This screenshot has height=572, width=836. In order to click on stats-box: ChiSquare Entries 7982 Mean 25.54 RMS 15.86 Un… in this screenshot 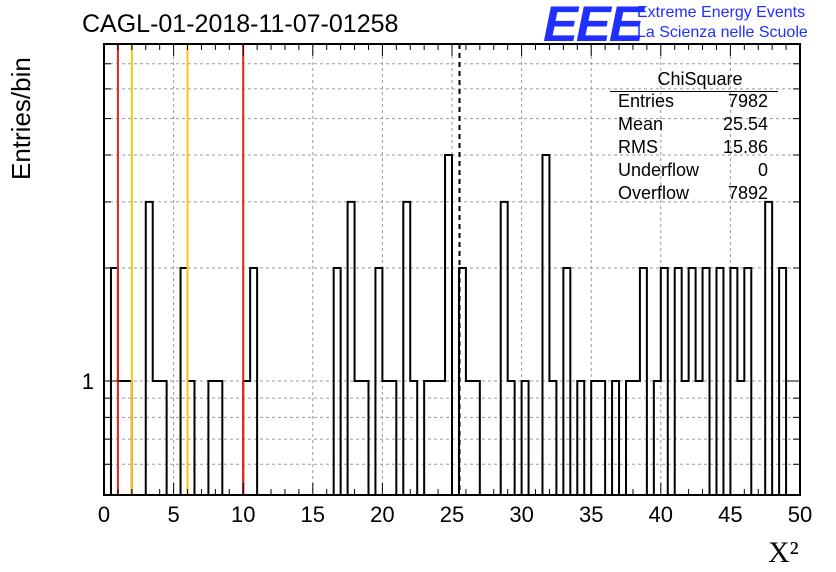, I will do `click(694, 136)`.